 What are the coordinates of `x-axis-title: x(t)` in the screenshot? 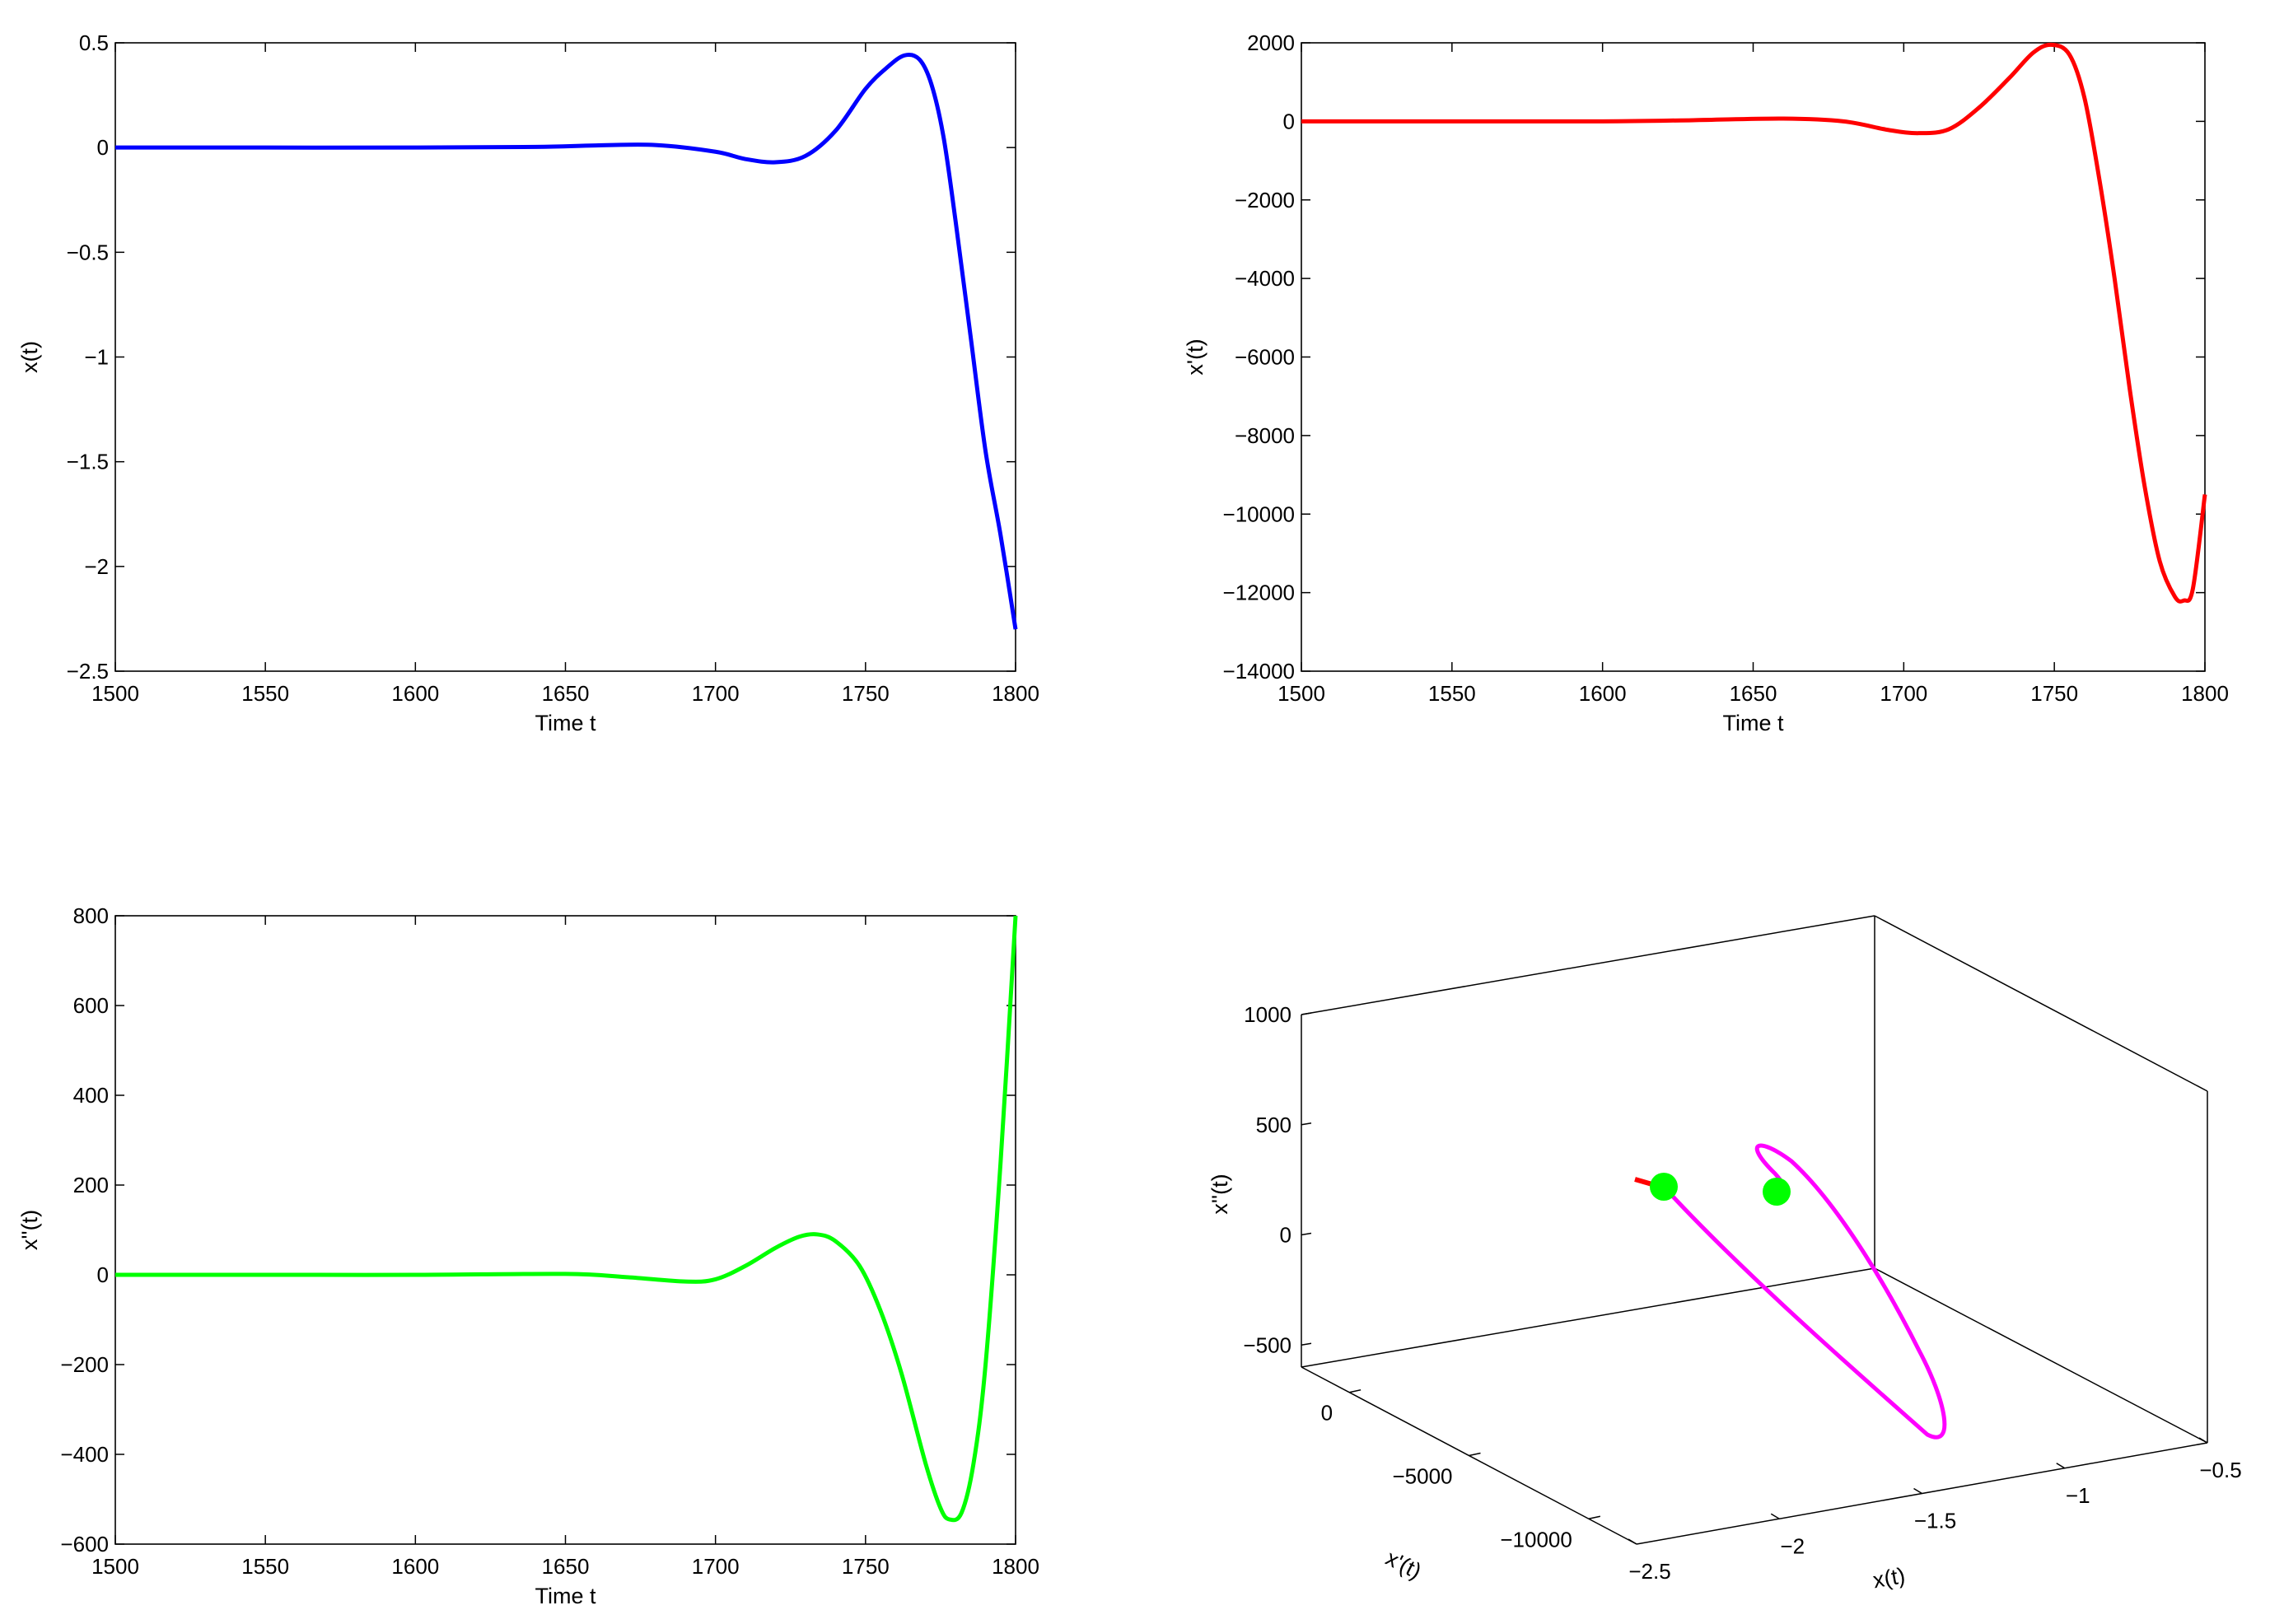 It's located at (1889, 1578).